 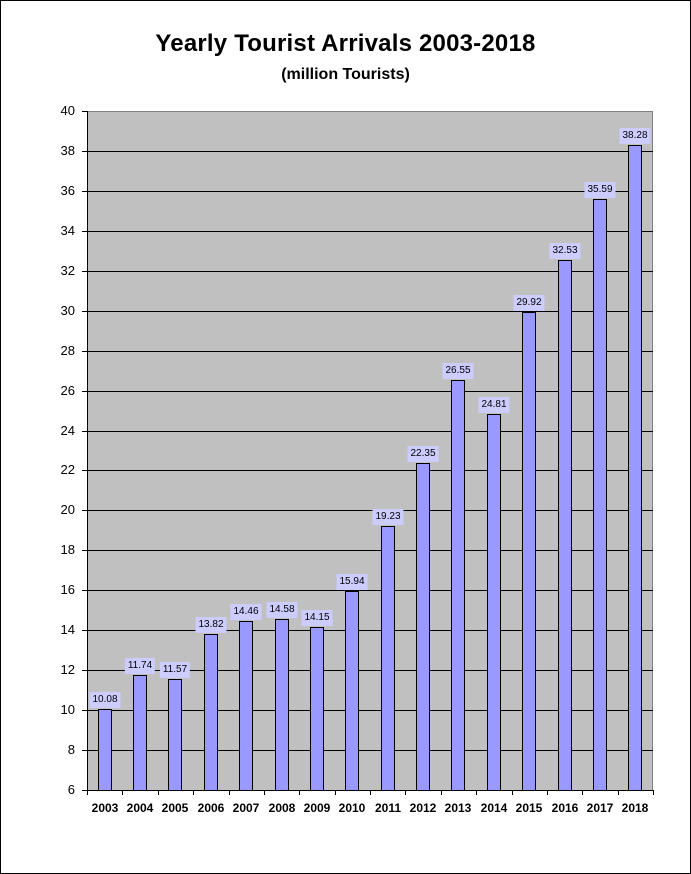 I want to click on bar-2007, so click(x=246, y=706).